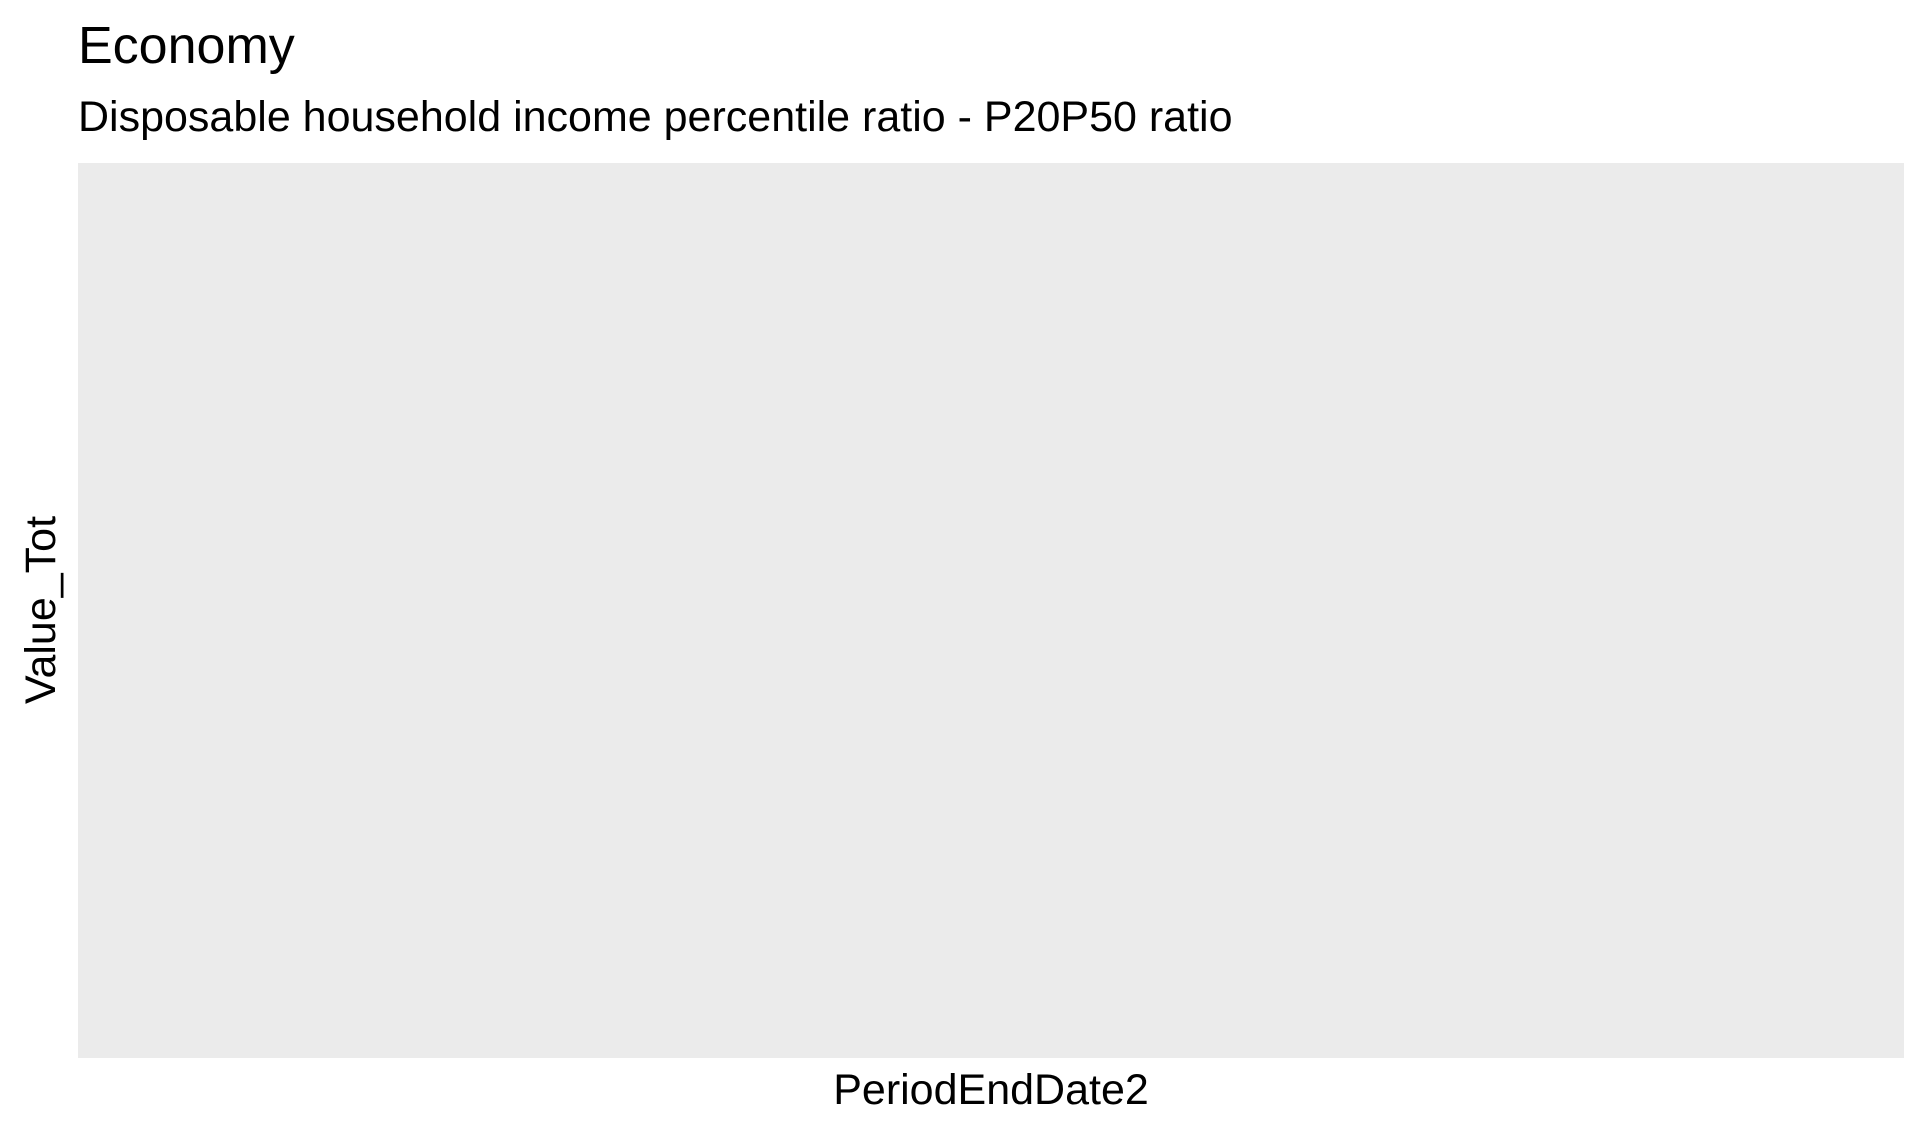 The height and width of the screenshot is (1131, 1918). Describe the element at coordinates (991, 1090) in the screenshot. I see `x-axis-label: PeriodEndDate2` at that location.